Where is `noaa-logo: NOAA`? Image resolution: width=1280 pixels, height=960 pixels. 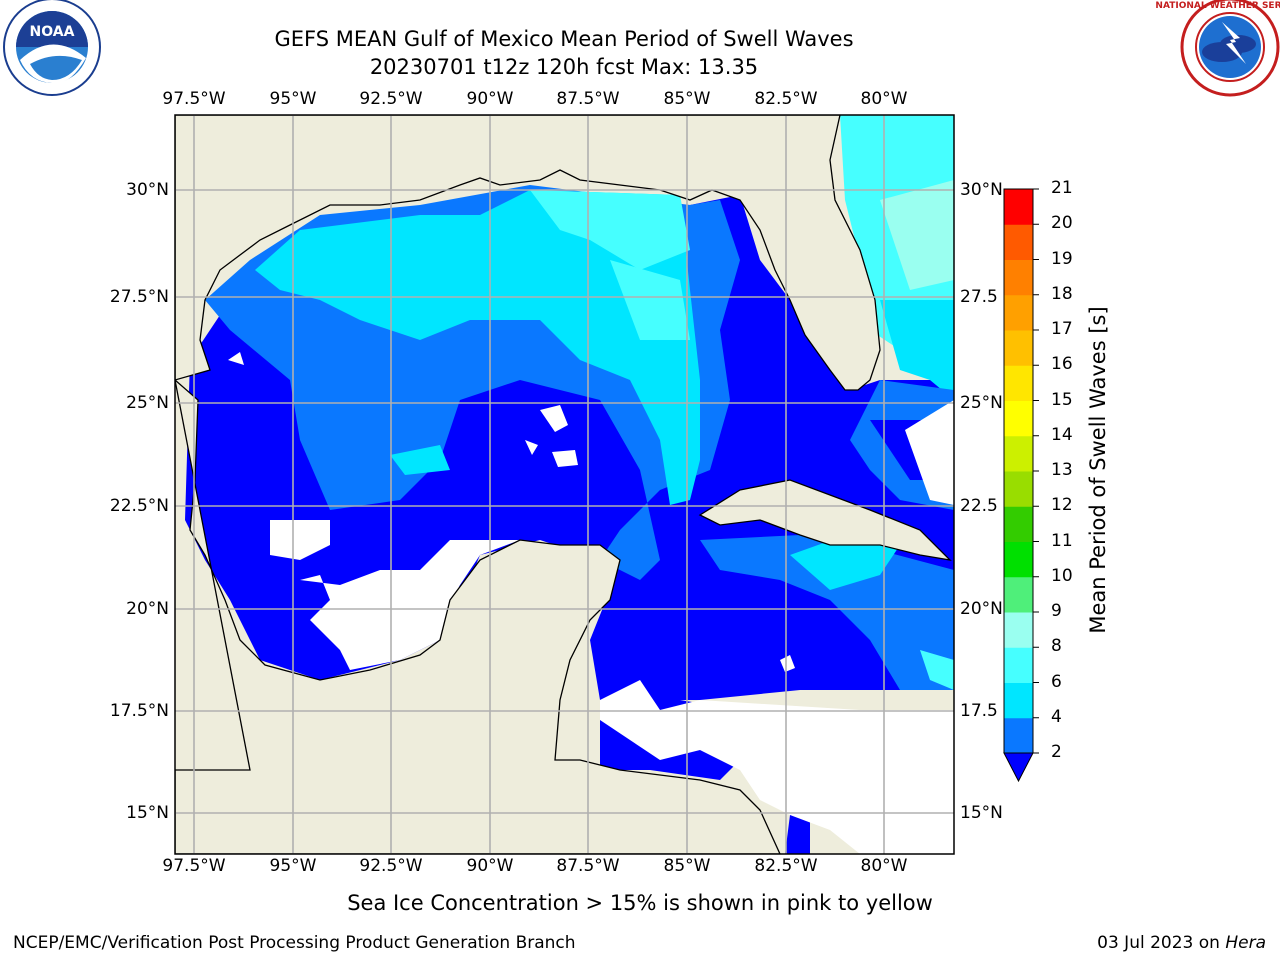 noaa-logo: NOAA is located at coordinates (52, 48).